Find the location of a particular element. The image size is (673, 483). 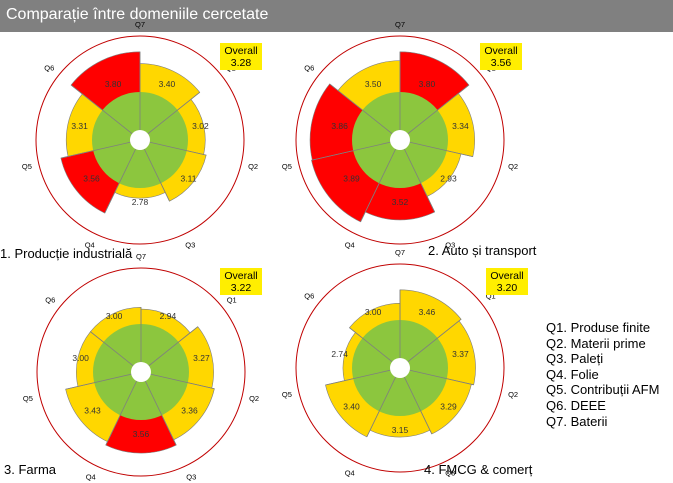

legend-item: Q6. DEEE is located at coordinates (576, 405).